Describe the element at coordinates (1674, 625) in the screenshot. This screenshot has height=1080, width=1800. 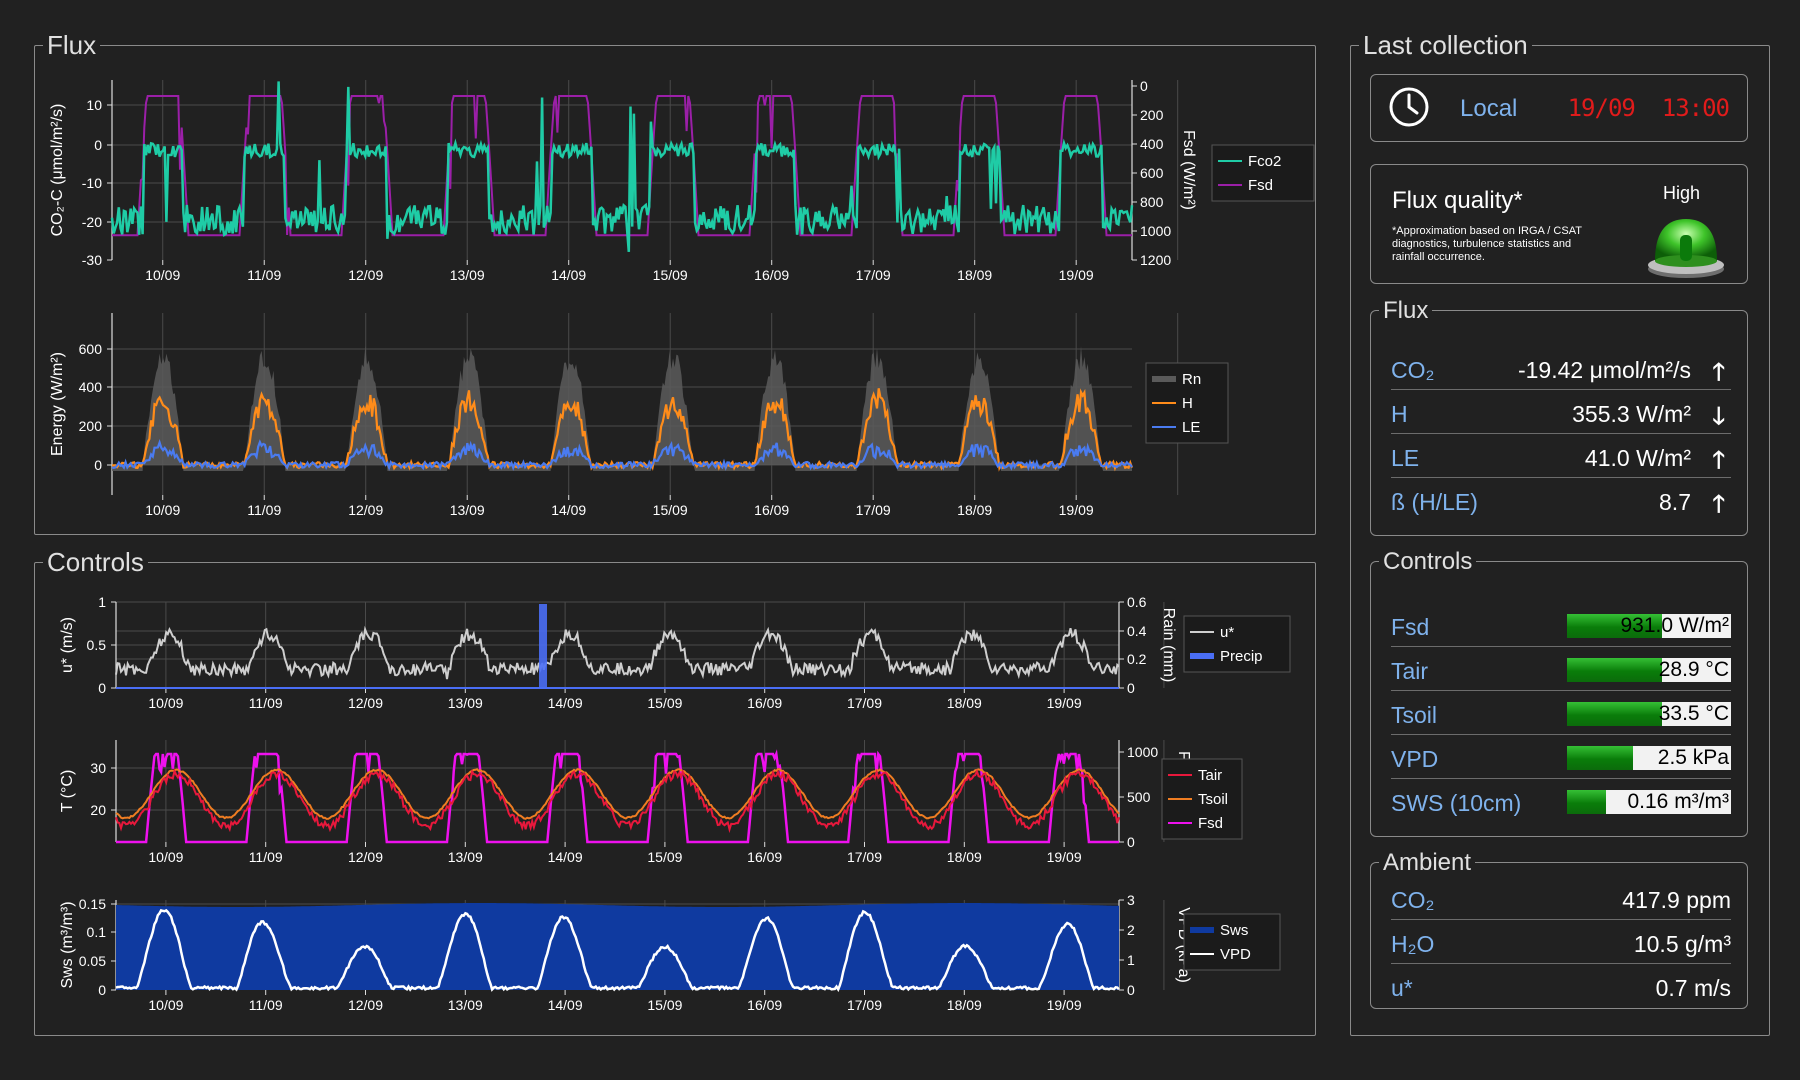
I see `control-row-value: 931.0 W/m²` at that location.